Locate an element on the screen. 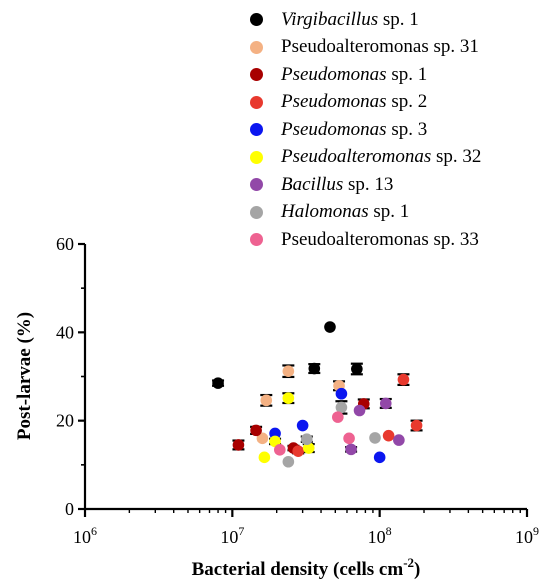 The width and height of the screenshot is (541, 581). legend-series-name: Halomonas is located at coordinates (325, 212).